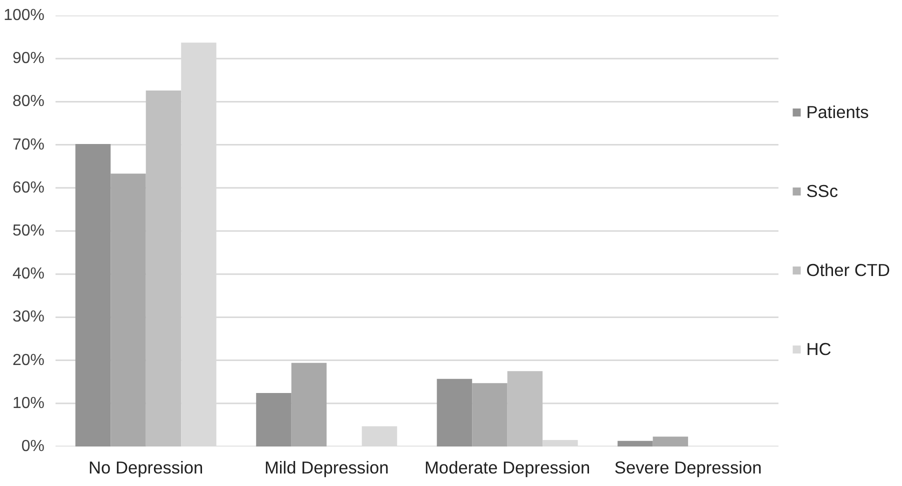 The height and width of the screenshot is (486, 902). Describe the element at coordinates (28, 187) in the screenshot. I see `y-tick-label: 60%` at that location.